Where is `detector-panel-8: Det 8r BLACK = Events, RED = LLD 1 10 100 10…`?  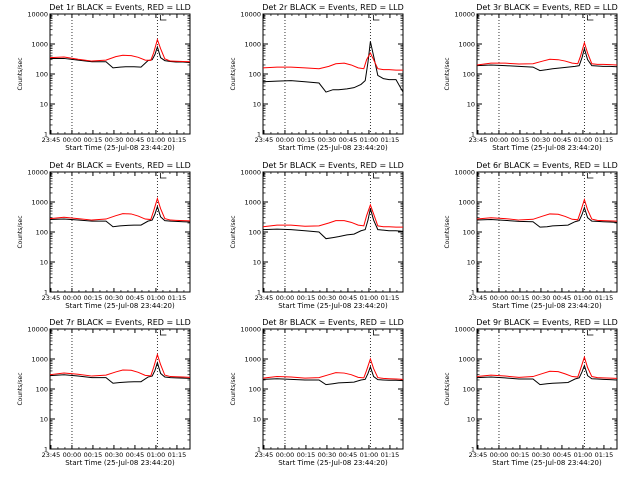 detector-panel-8: Det 8r BLACK = Events, RED = LLD 1 10 100 10… is located at coordinates (317, 392).